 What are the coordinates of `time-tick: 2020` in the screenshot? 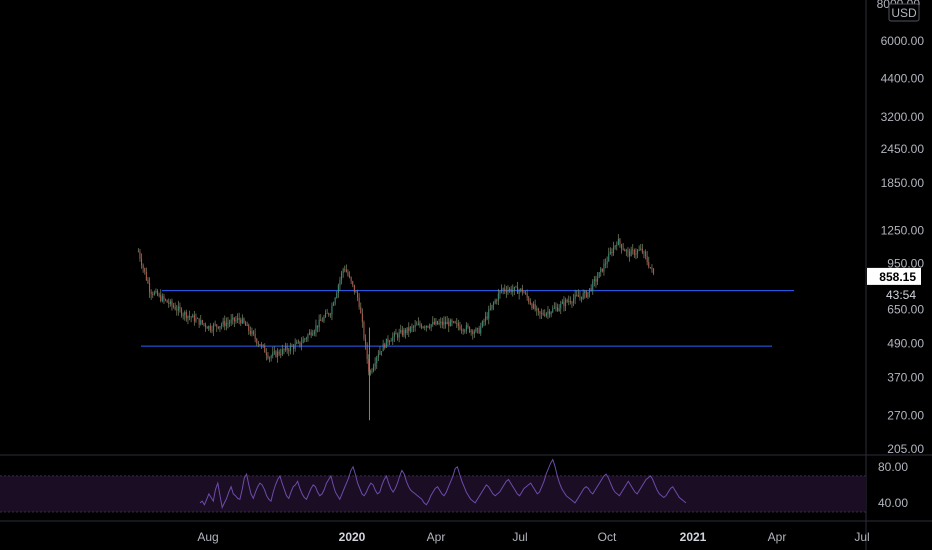 It's located at (352, 537).